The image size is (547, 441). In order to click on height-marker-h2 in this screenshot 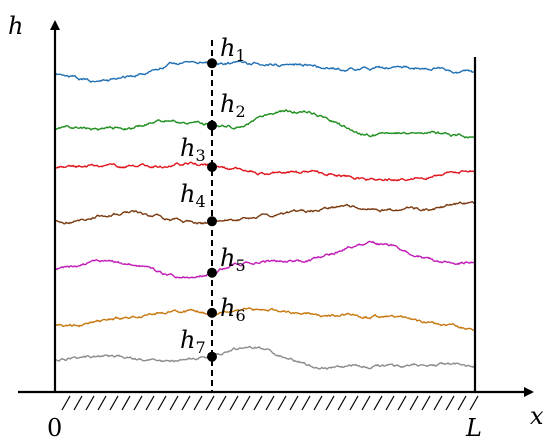, I will do `click(212, 125)`.